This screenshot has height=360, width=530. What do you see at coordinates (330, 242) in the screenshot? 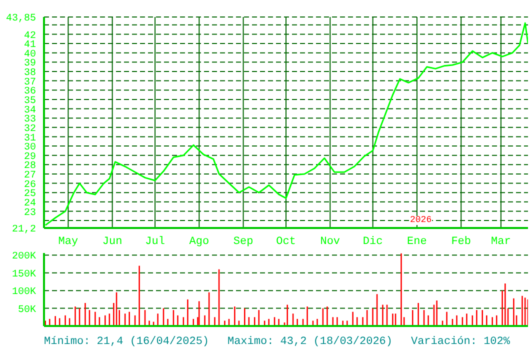
I see `x-tick-label: Nov` at bounding box center [330, 242].